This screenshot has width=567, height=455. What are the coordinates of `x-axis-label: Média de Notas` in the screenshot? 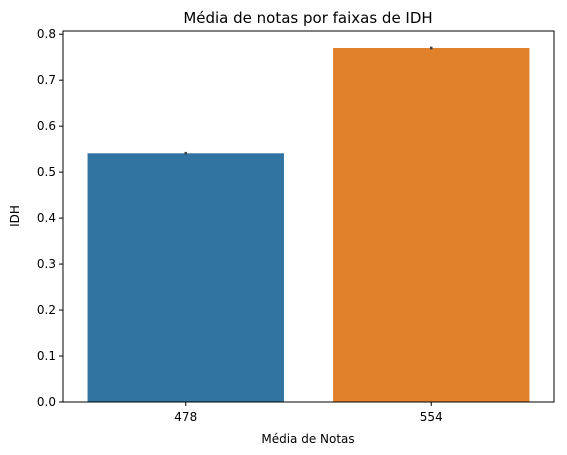 It's located at (307, 439).